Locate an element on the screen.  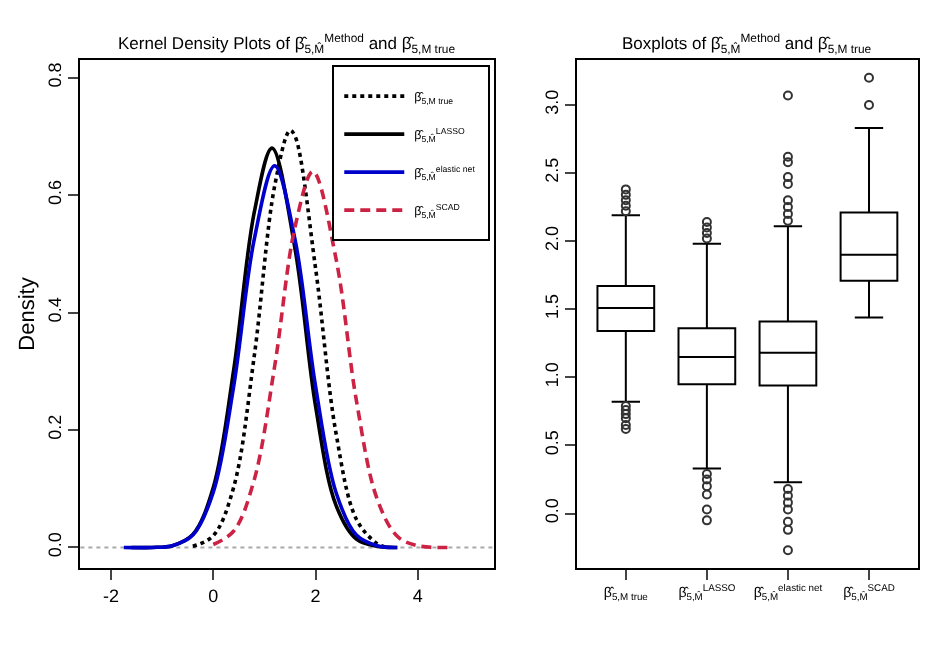
x-tick-label: -2 is located at coordinates (111, 595).